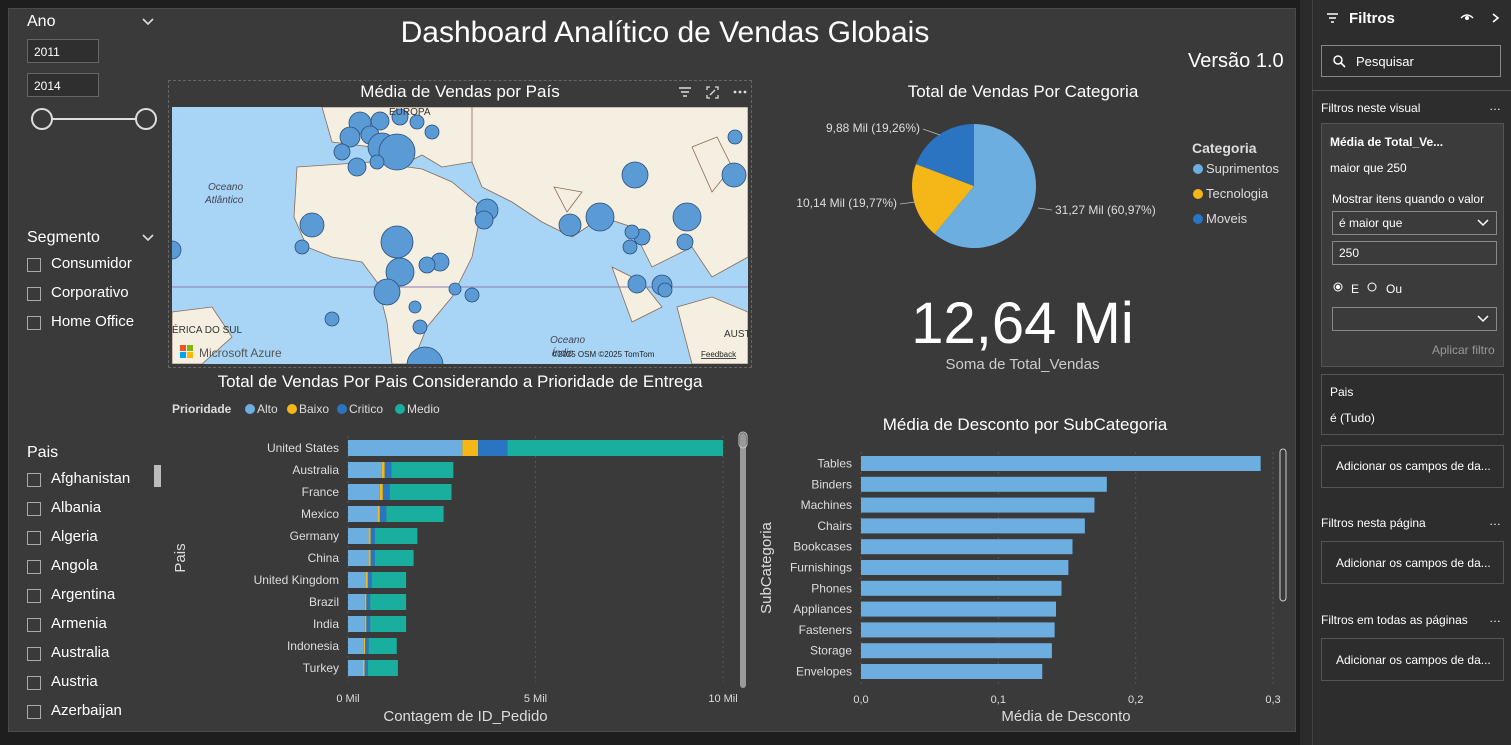 The width and height of the screenshot is (1511, 745). Describe the element at coordinates (740, 92) in the screenshot. I see `more-options-icon` at that location.